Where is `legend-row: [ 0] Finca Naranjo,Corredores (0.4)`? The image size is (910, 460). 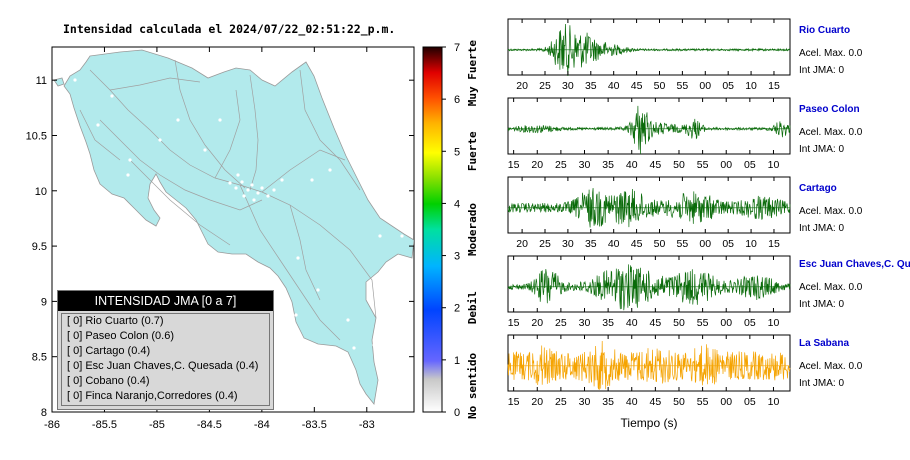
legend-row: [ 0] Finca Naranjo,Corredores (0.4) is located at coordinates (152, 396).